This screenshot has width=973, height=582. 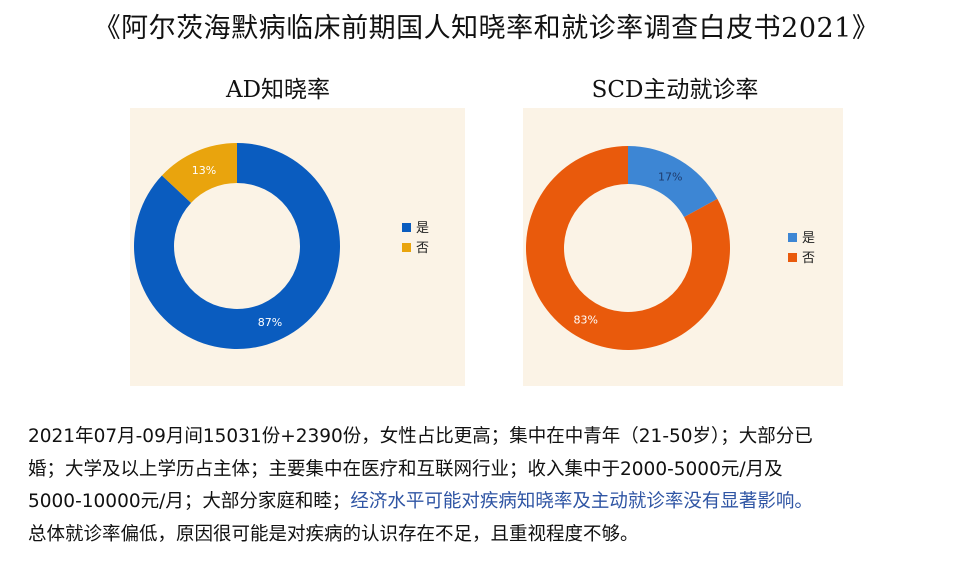 What do you see at coordinates (189, 501) in the screenshot?
I see `summary-line-3-text: 5000-10000元/月；大部分家庭和睦；` at bounding box center [189, 501].